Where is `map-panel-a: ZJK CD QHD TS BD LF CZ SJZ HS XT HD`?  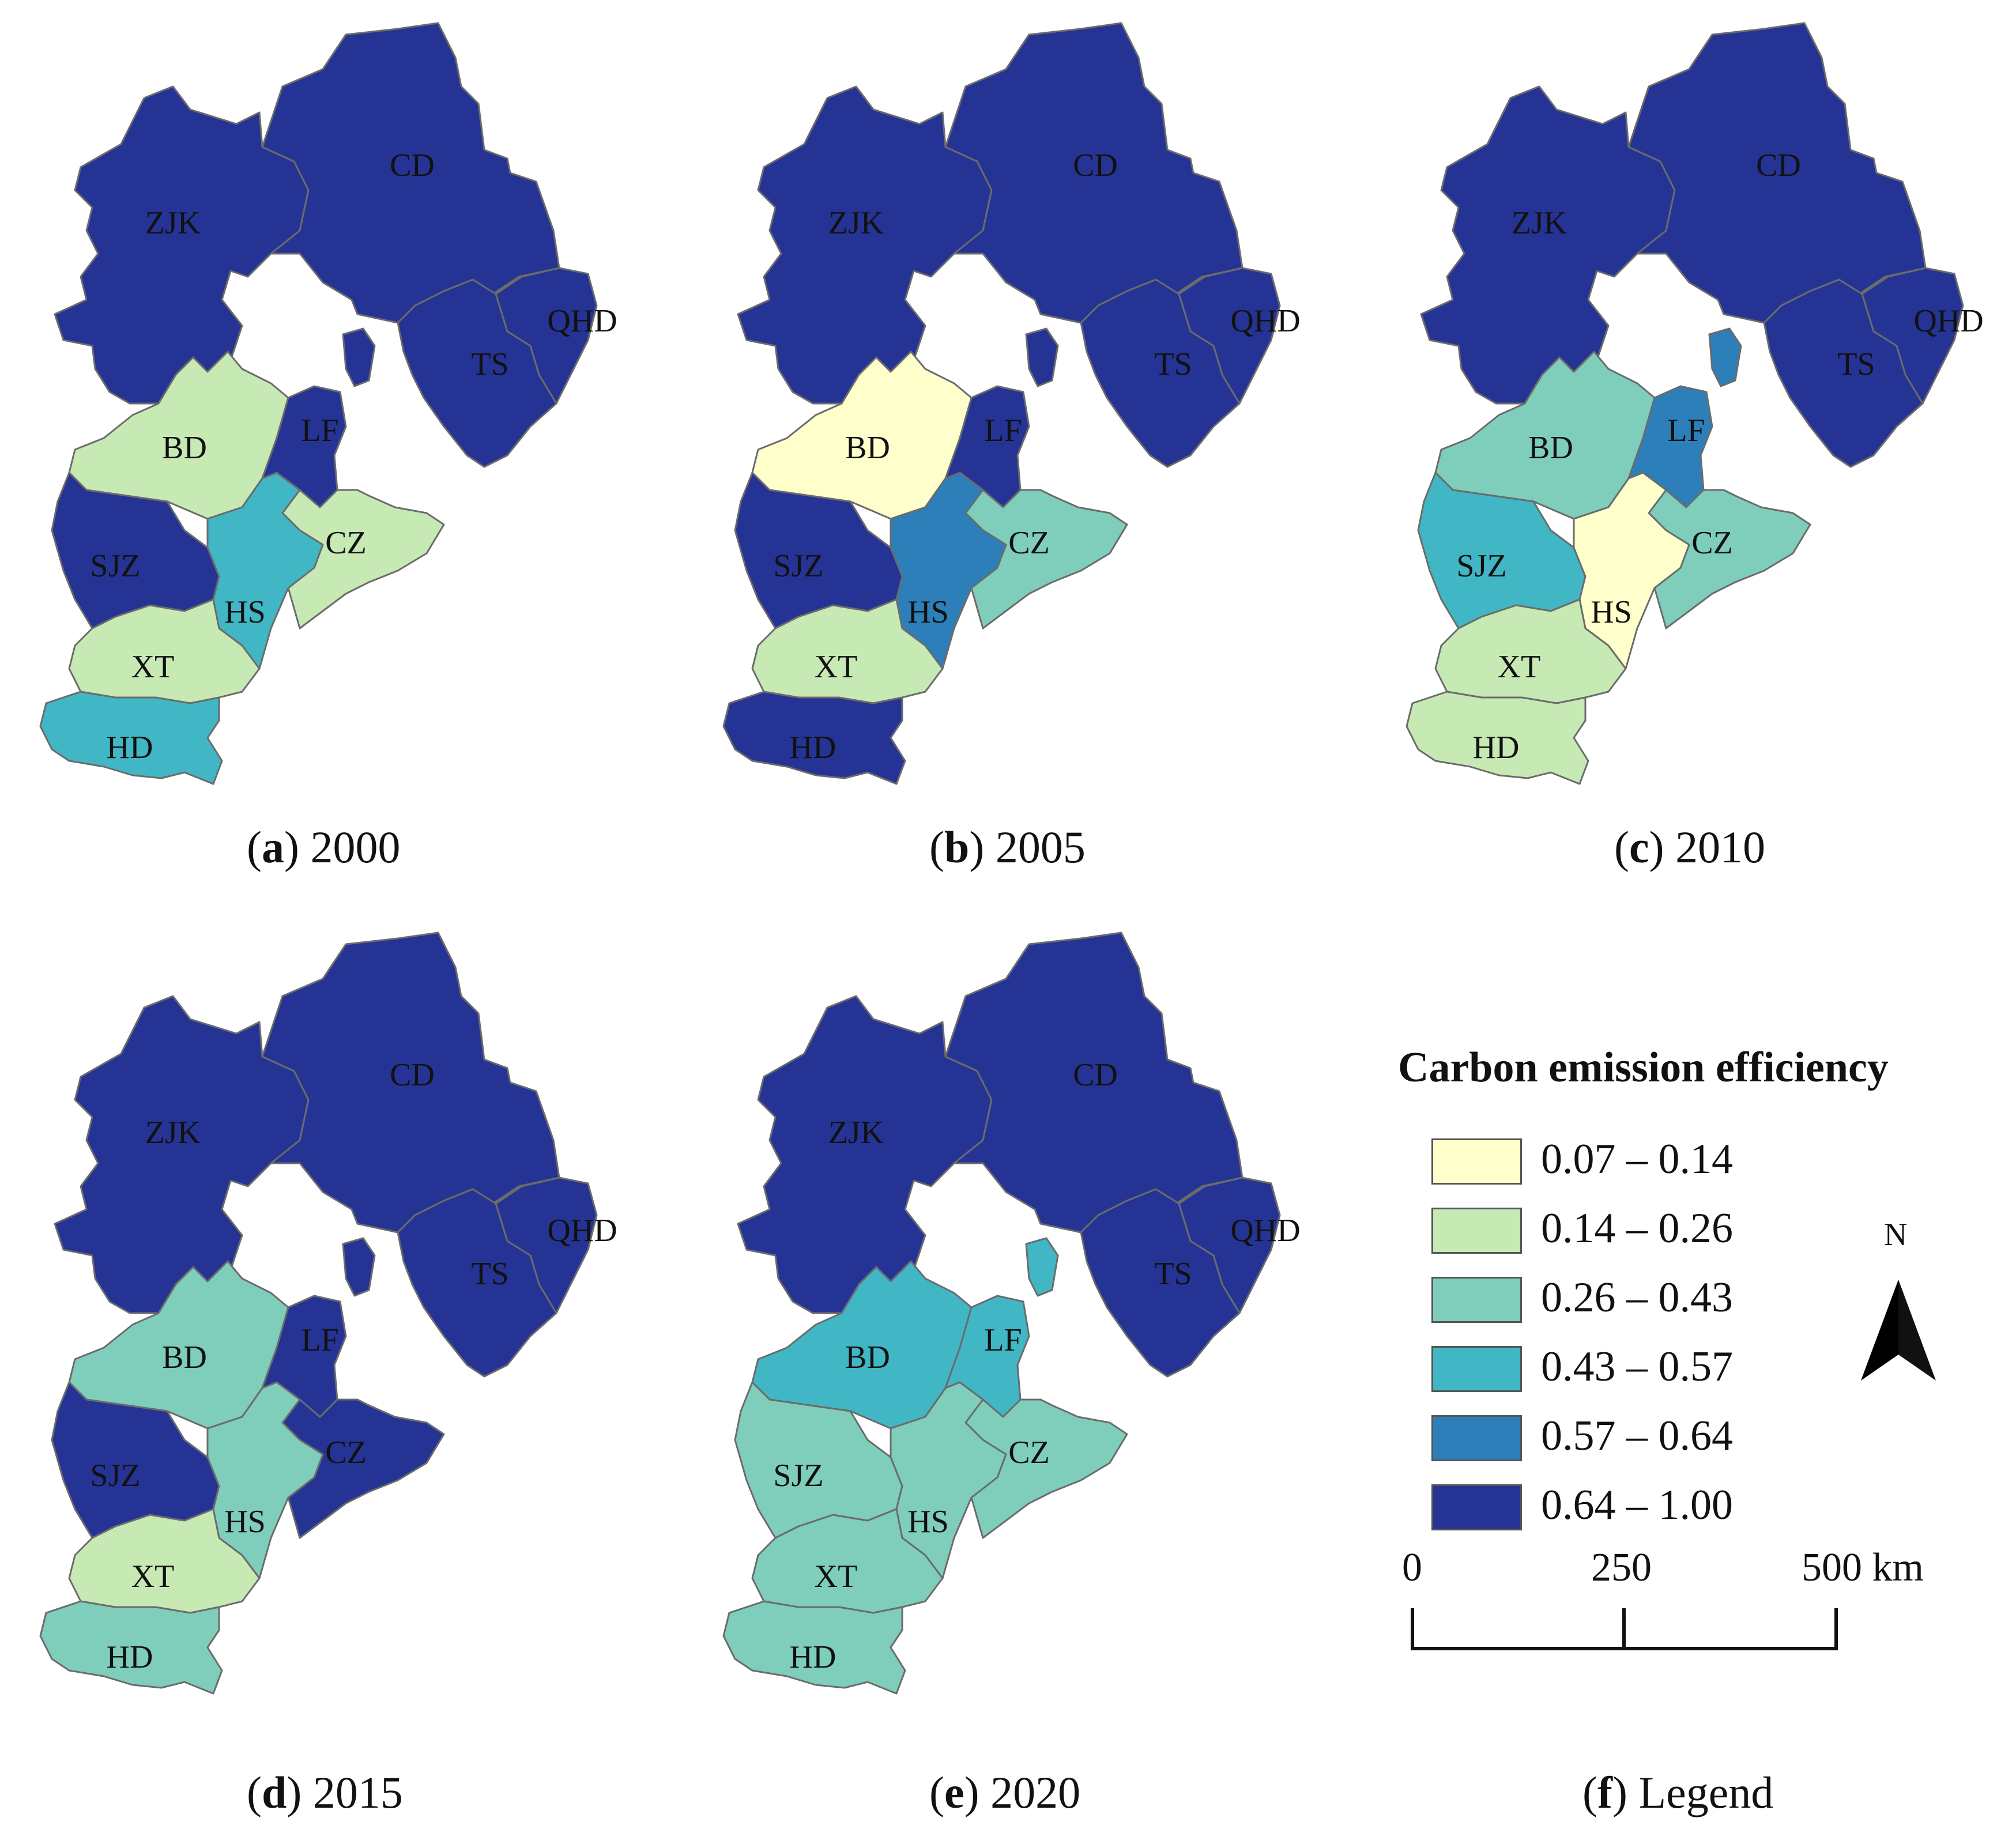 map-panel-a: ZJK CD QHD TS BD LF CZ SJZ HS XT HD is located at coordinates (340, 405).